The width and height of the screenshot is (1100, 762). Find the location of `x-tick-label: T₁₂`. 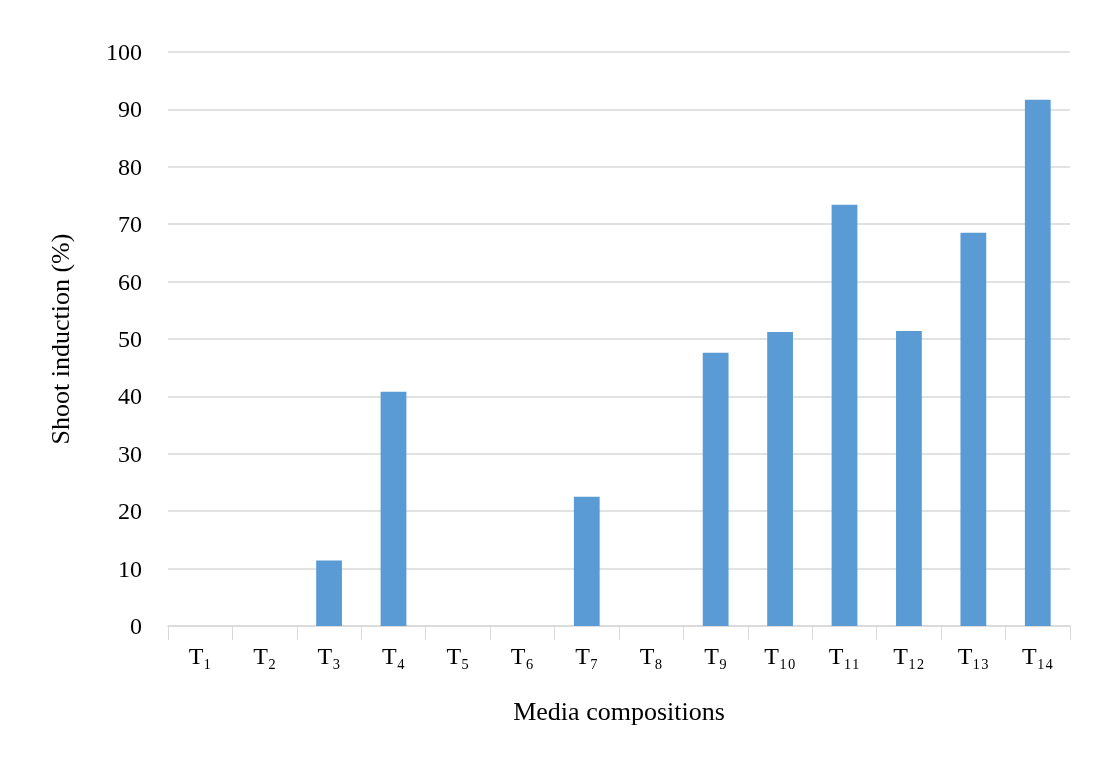

x-tick-label: T₁₂ is located at coordinates (909, 656).